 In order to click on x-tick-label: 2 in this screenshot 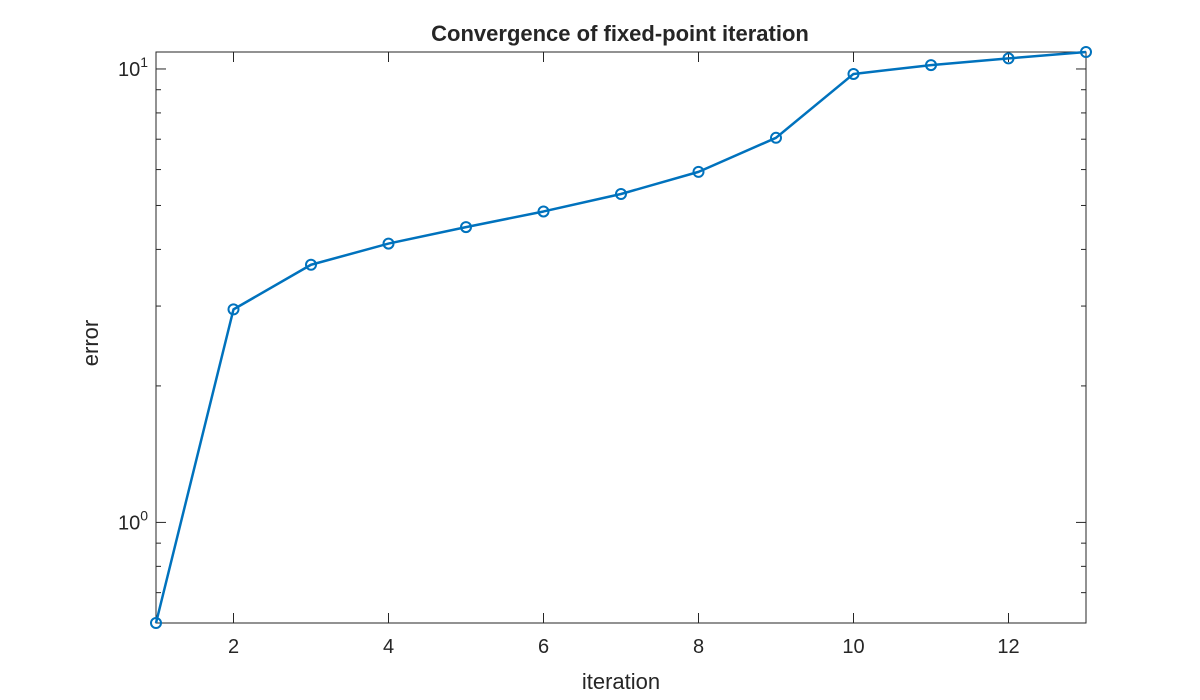, I will do `click(233, 647)`.